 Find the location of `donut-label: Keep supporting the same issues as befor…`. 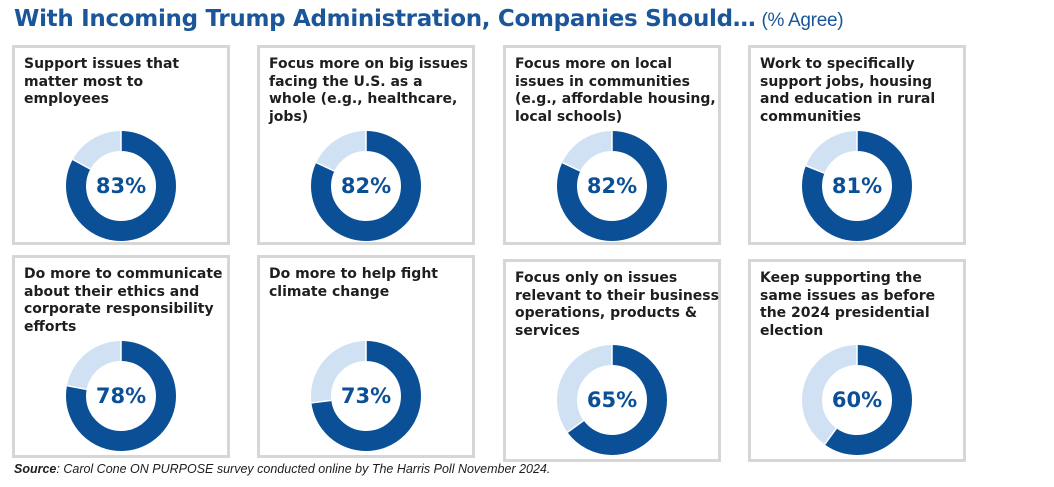

donut-label: Keep supporting the same issues as befor… is located at coordinates (848, 304).